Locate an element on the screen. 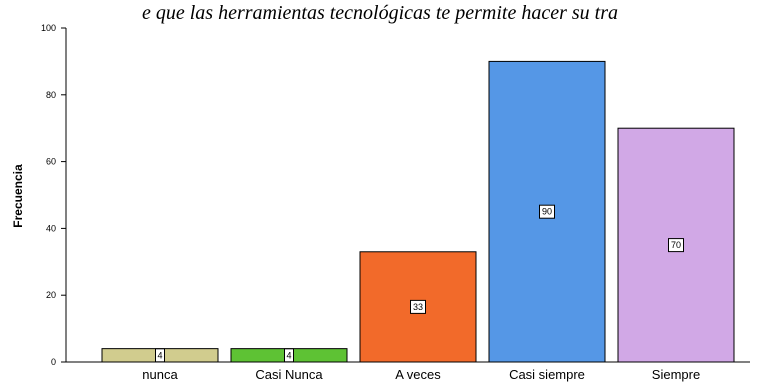 The width and height of the screenshot is (763, 383). y-tick-label: 20 is located at coordinates (51, 295).